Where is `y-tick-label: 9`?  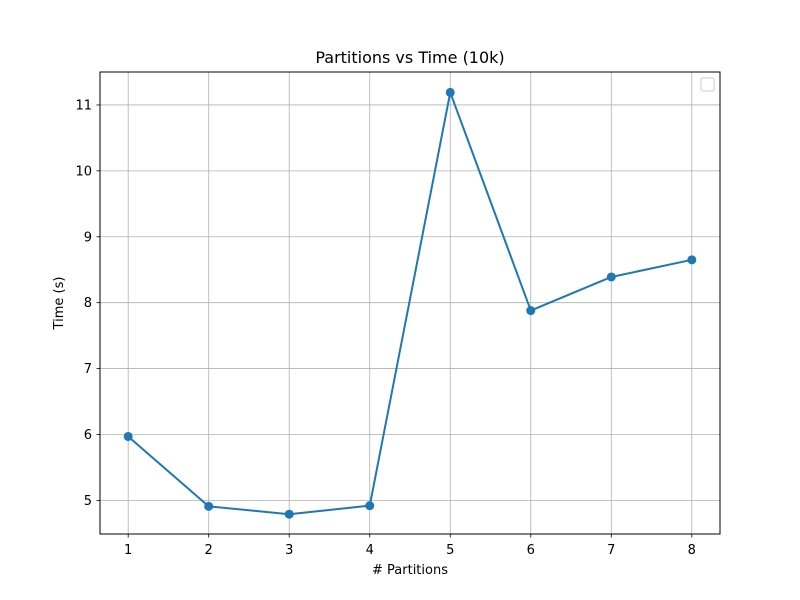
y-tick-label: 9 is located at coordinates (88, 237).